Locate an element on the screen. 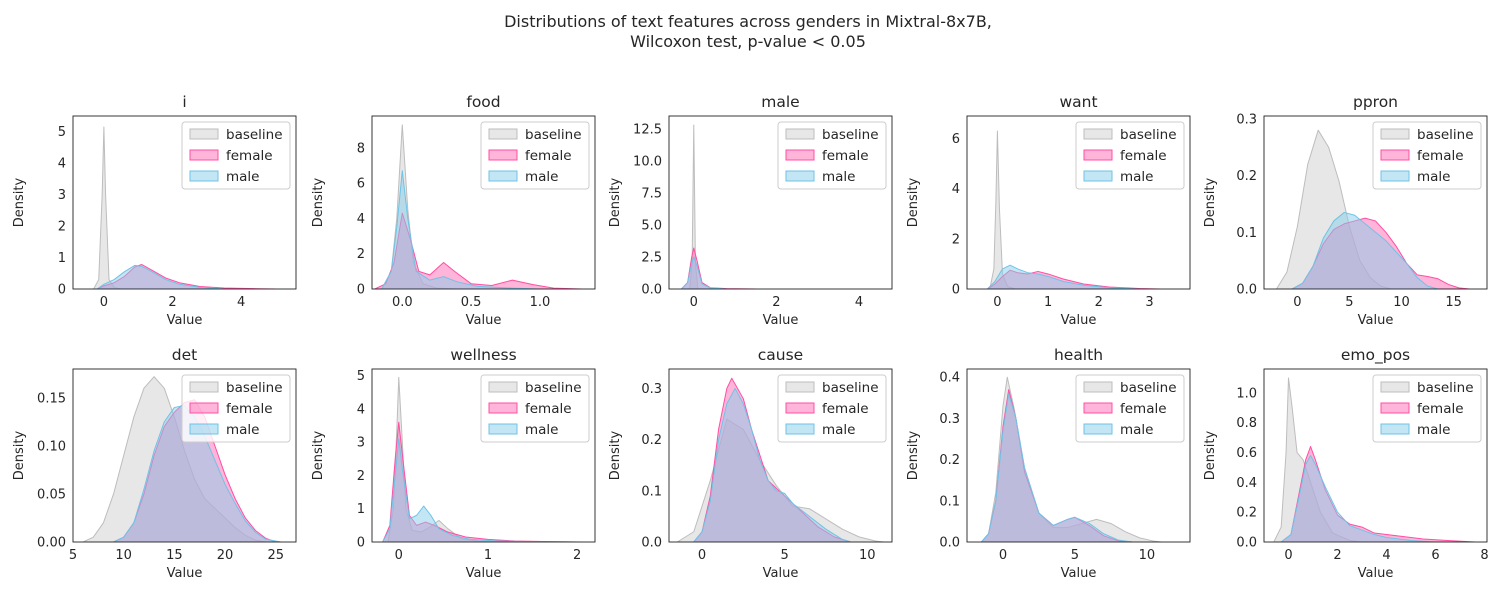 This screenshot has height=600, width=1500. x-tick-label: 3 is located at coordinates (1149, 302).